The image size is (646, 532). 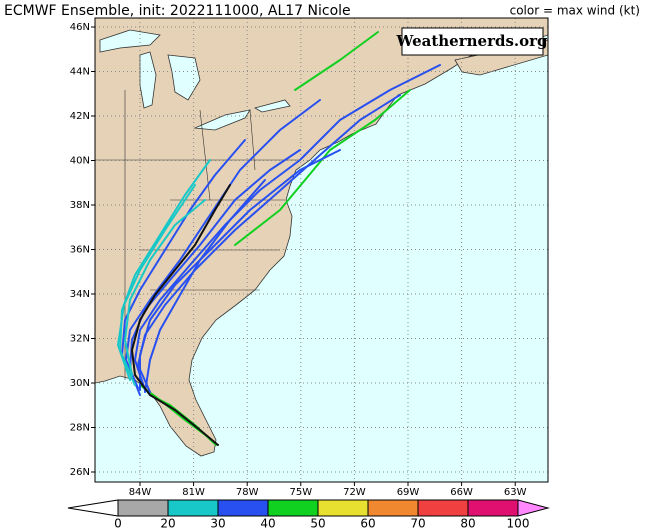 What do you see at coordinates (80, 27) in the screenshot?
I see `lat-label: 46N` at bounding box center [80, 27].